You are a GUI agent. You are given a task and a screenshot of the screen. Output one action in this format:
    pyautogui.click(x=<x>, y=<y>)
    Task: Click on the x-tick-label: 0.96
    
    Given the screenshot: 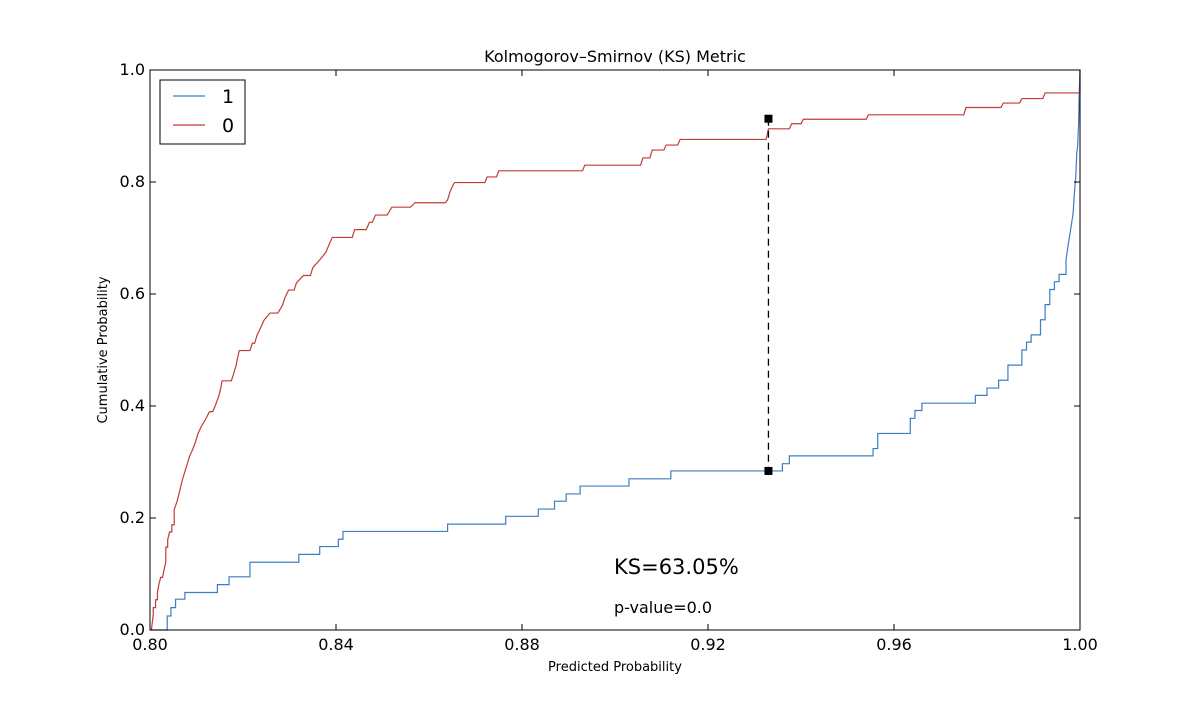 What is the action you would take?
    pyautogui.click(x=894, y=644)
    